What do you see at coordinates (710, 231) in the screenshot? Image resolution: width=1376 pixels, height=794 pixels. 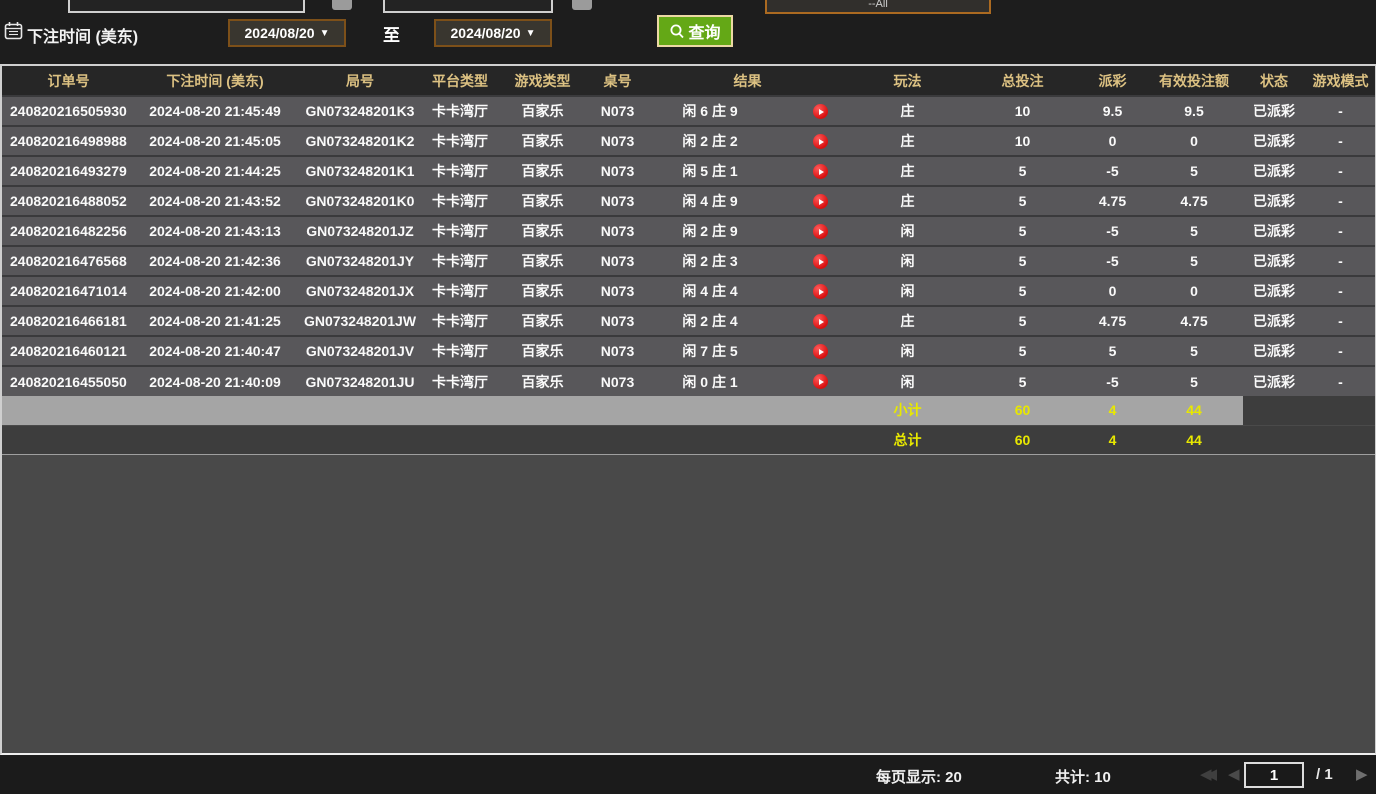 I see `result-text: 闲 2 庄 9` at bounding box center [710, 231].